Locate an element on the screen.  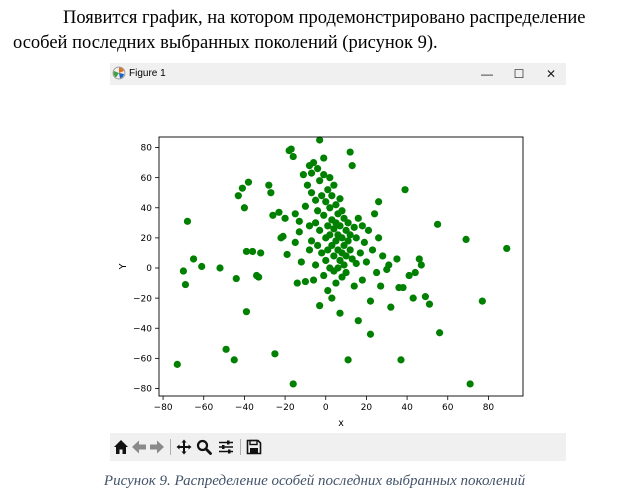
pan-icon is located at coordinates (184, 447).